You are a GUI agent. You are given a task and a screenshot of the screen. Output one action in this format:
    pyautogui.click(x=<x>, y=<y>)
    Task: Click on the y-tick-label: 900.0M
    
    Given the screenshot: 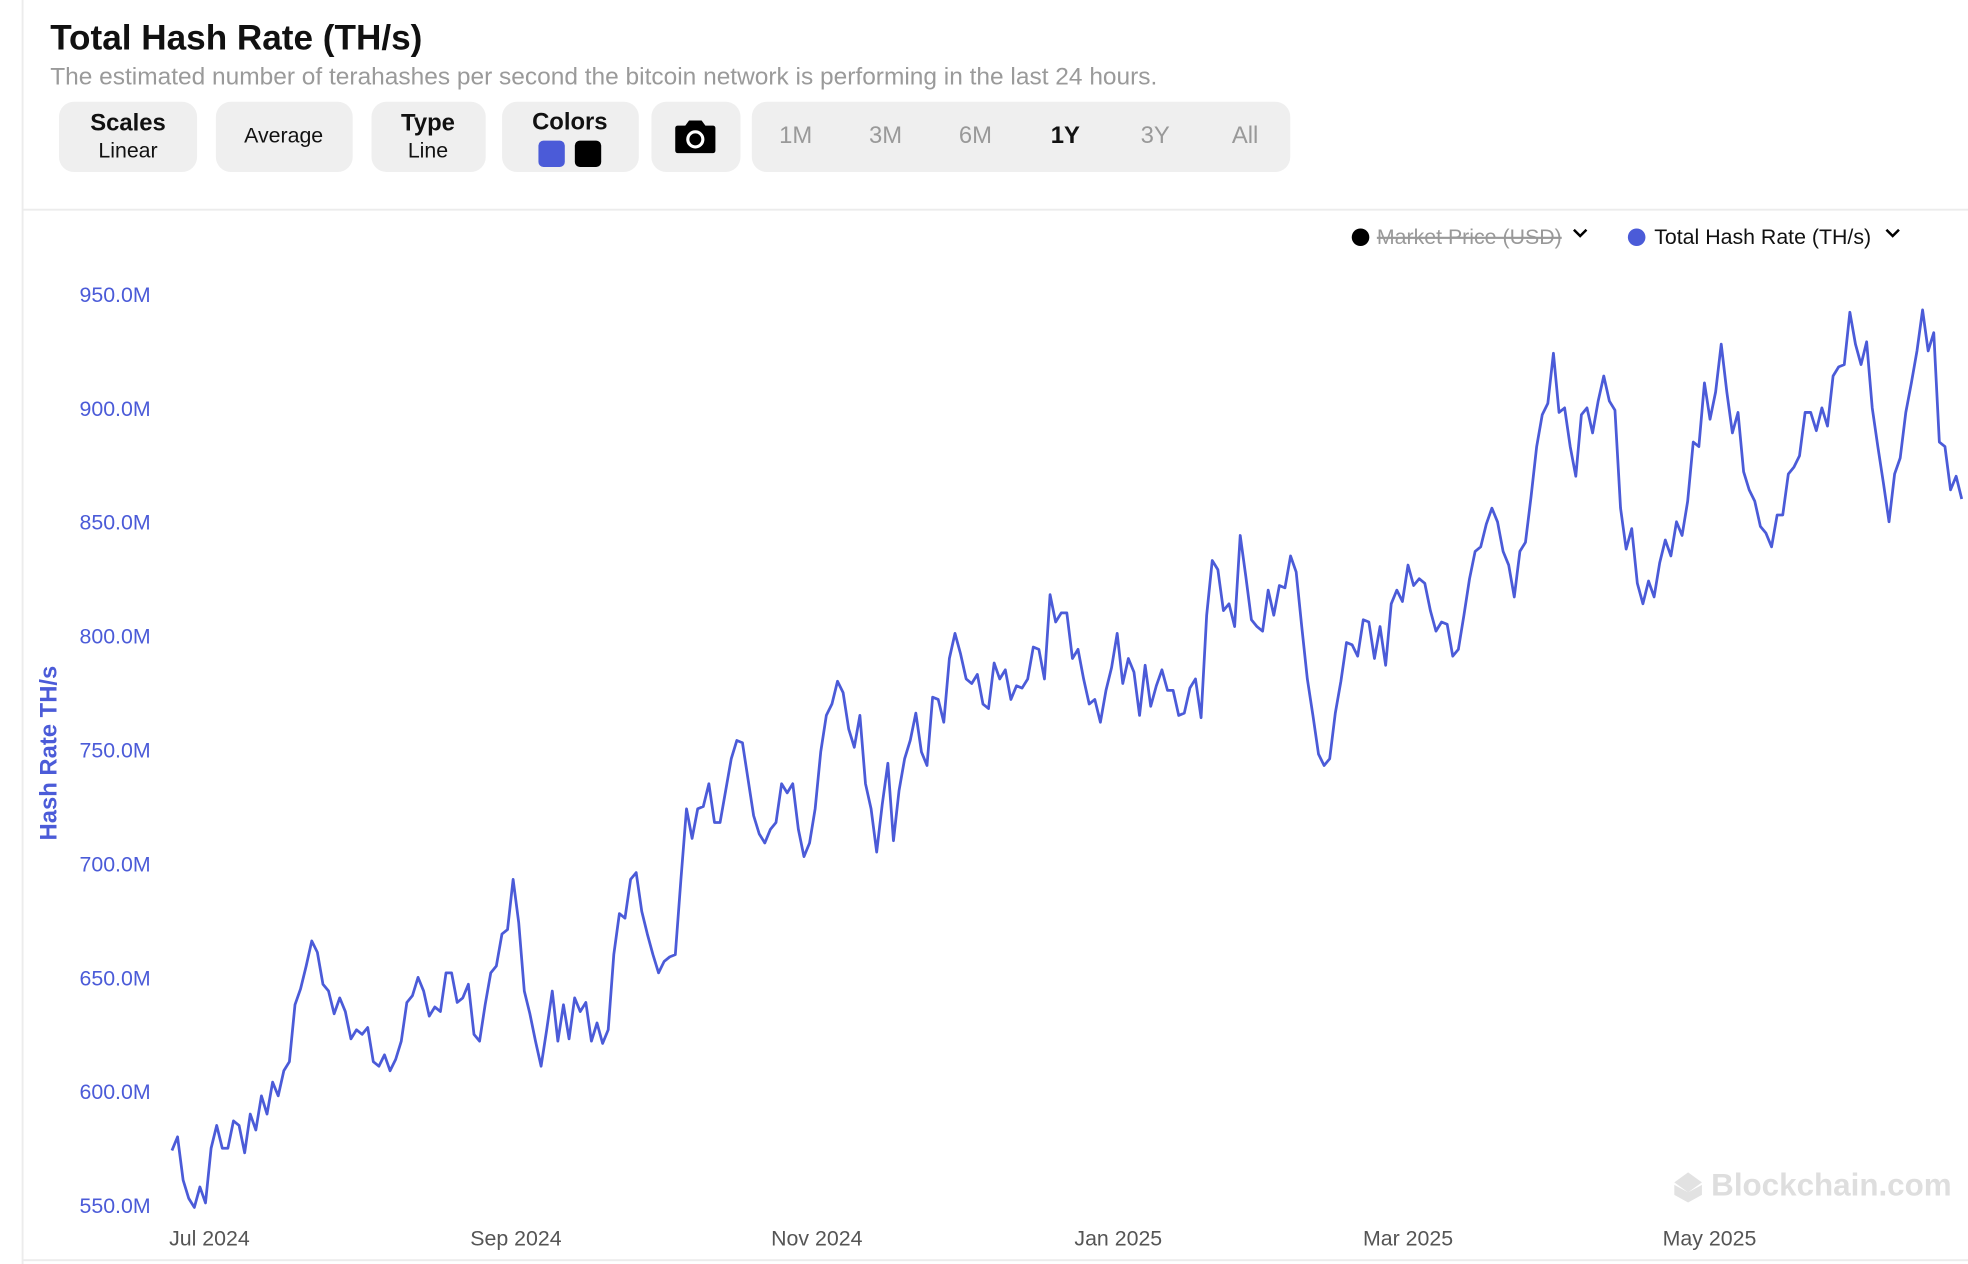 What is the action you would take?
    pyautogui.click(x=114, y=409)
    